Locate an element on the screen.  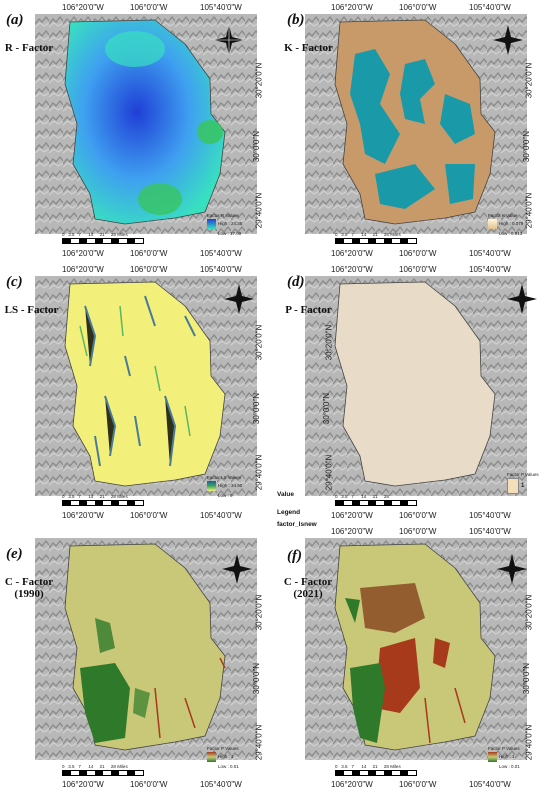
factor-title: P - Factor is located at coordinates (308, 310).